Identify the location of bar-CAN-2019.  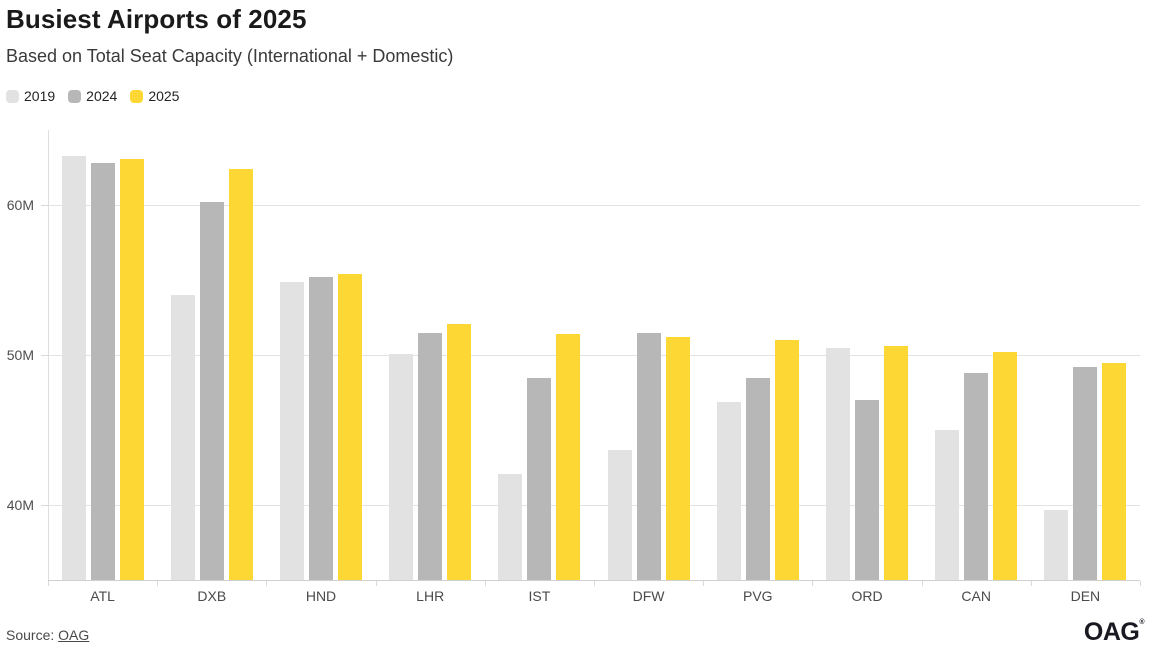
(947, 505).